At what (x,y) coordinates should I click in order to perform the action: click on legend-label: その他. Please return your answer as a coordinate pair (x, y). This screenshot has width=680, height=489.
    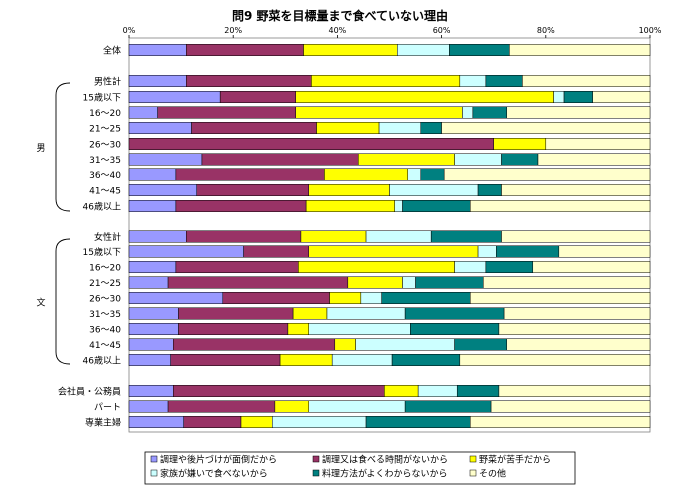
    Looking at the image, I should click on (492, 474).